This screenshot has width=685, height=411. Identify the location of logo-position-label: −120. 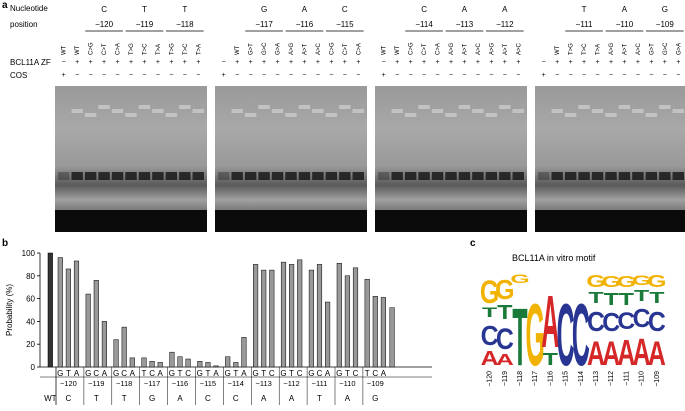
(490, 379).